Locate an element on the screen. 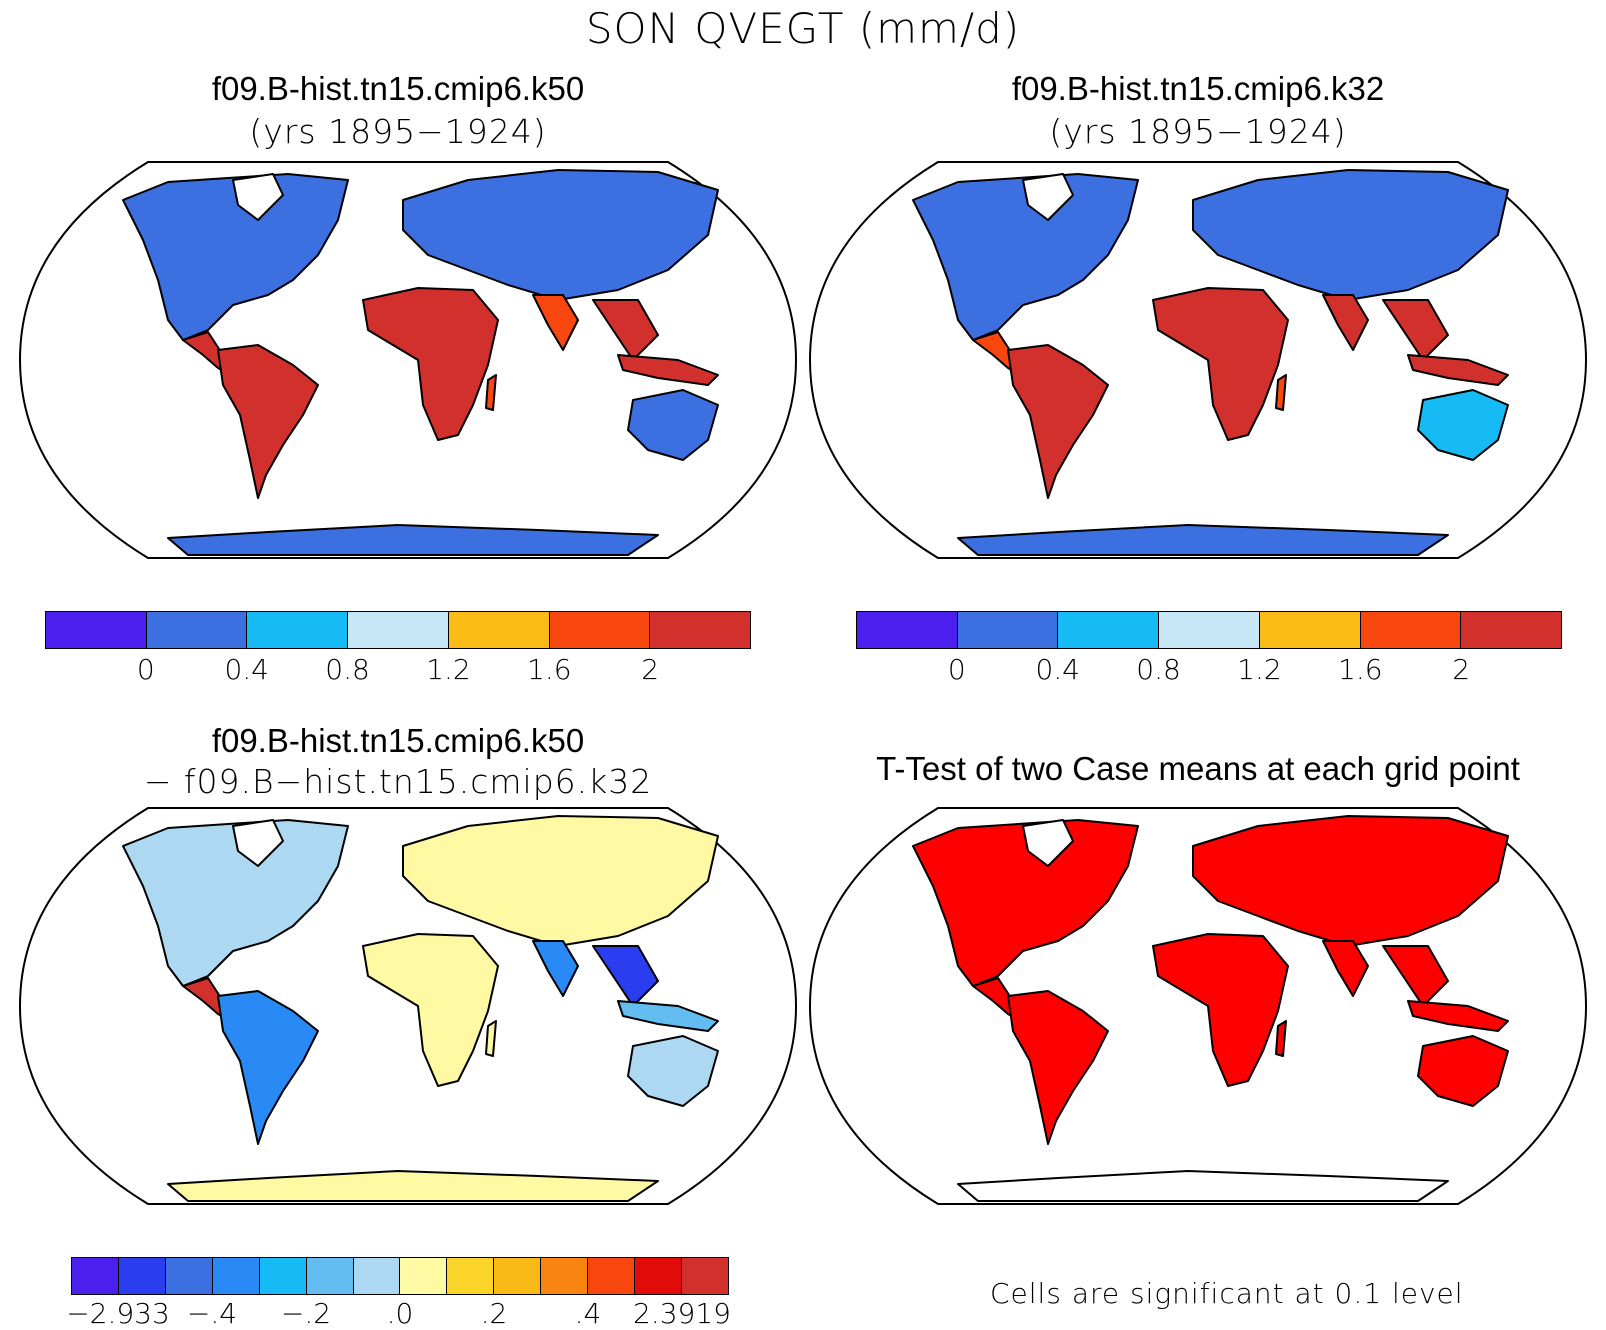 This screenshot has width=1606, height=1330. colorbar-tick-label: −2.933 is located at coordinates (118, 1313).